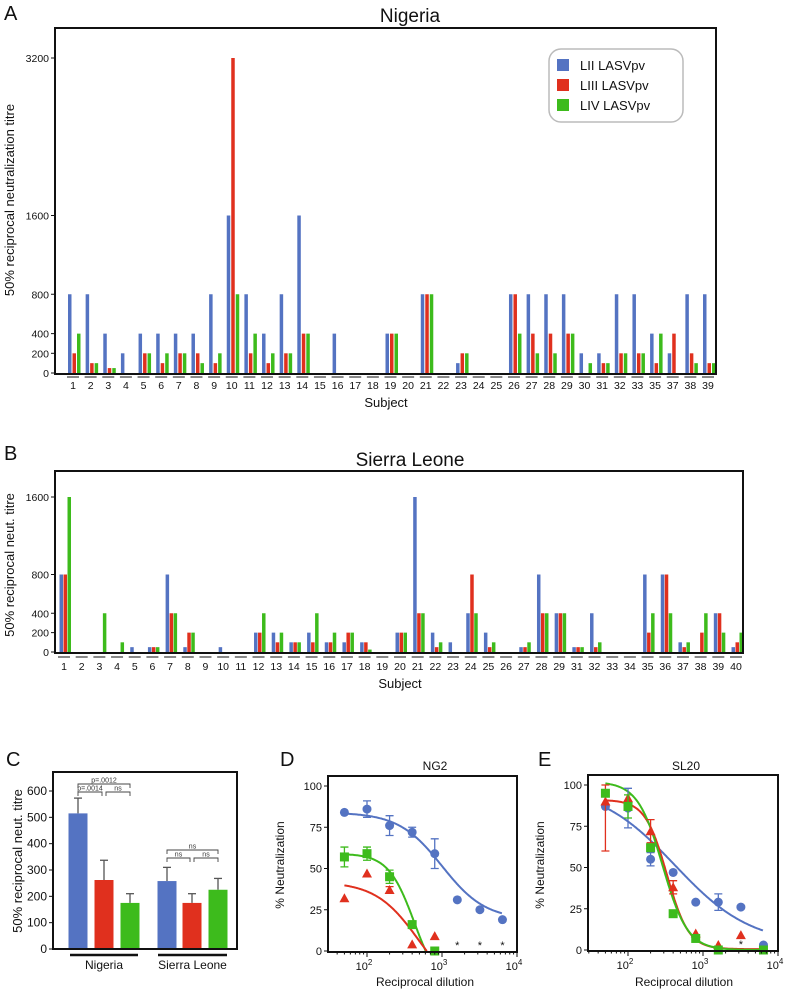 The width and height of the screenshot is (789, 993). Describe the element at coordinates (489, 667) in the screenshot. I see `x-tick-label: 25` at that location.